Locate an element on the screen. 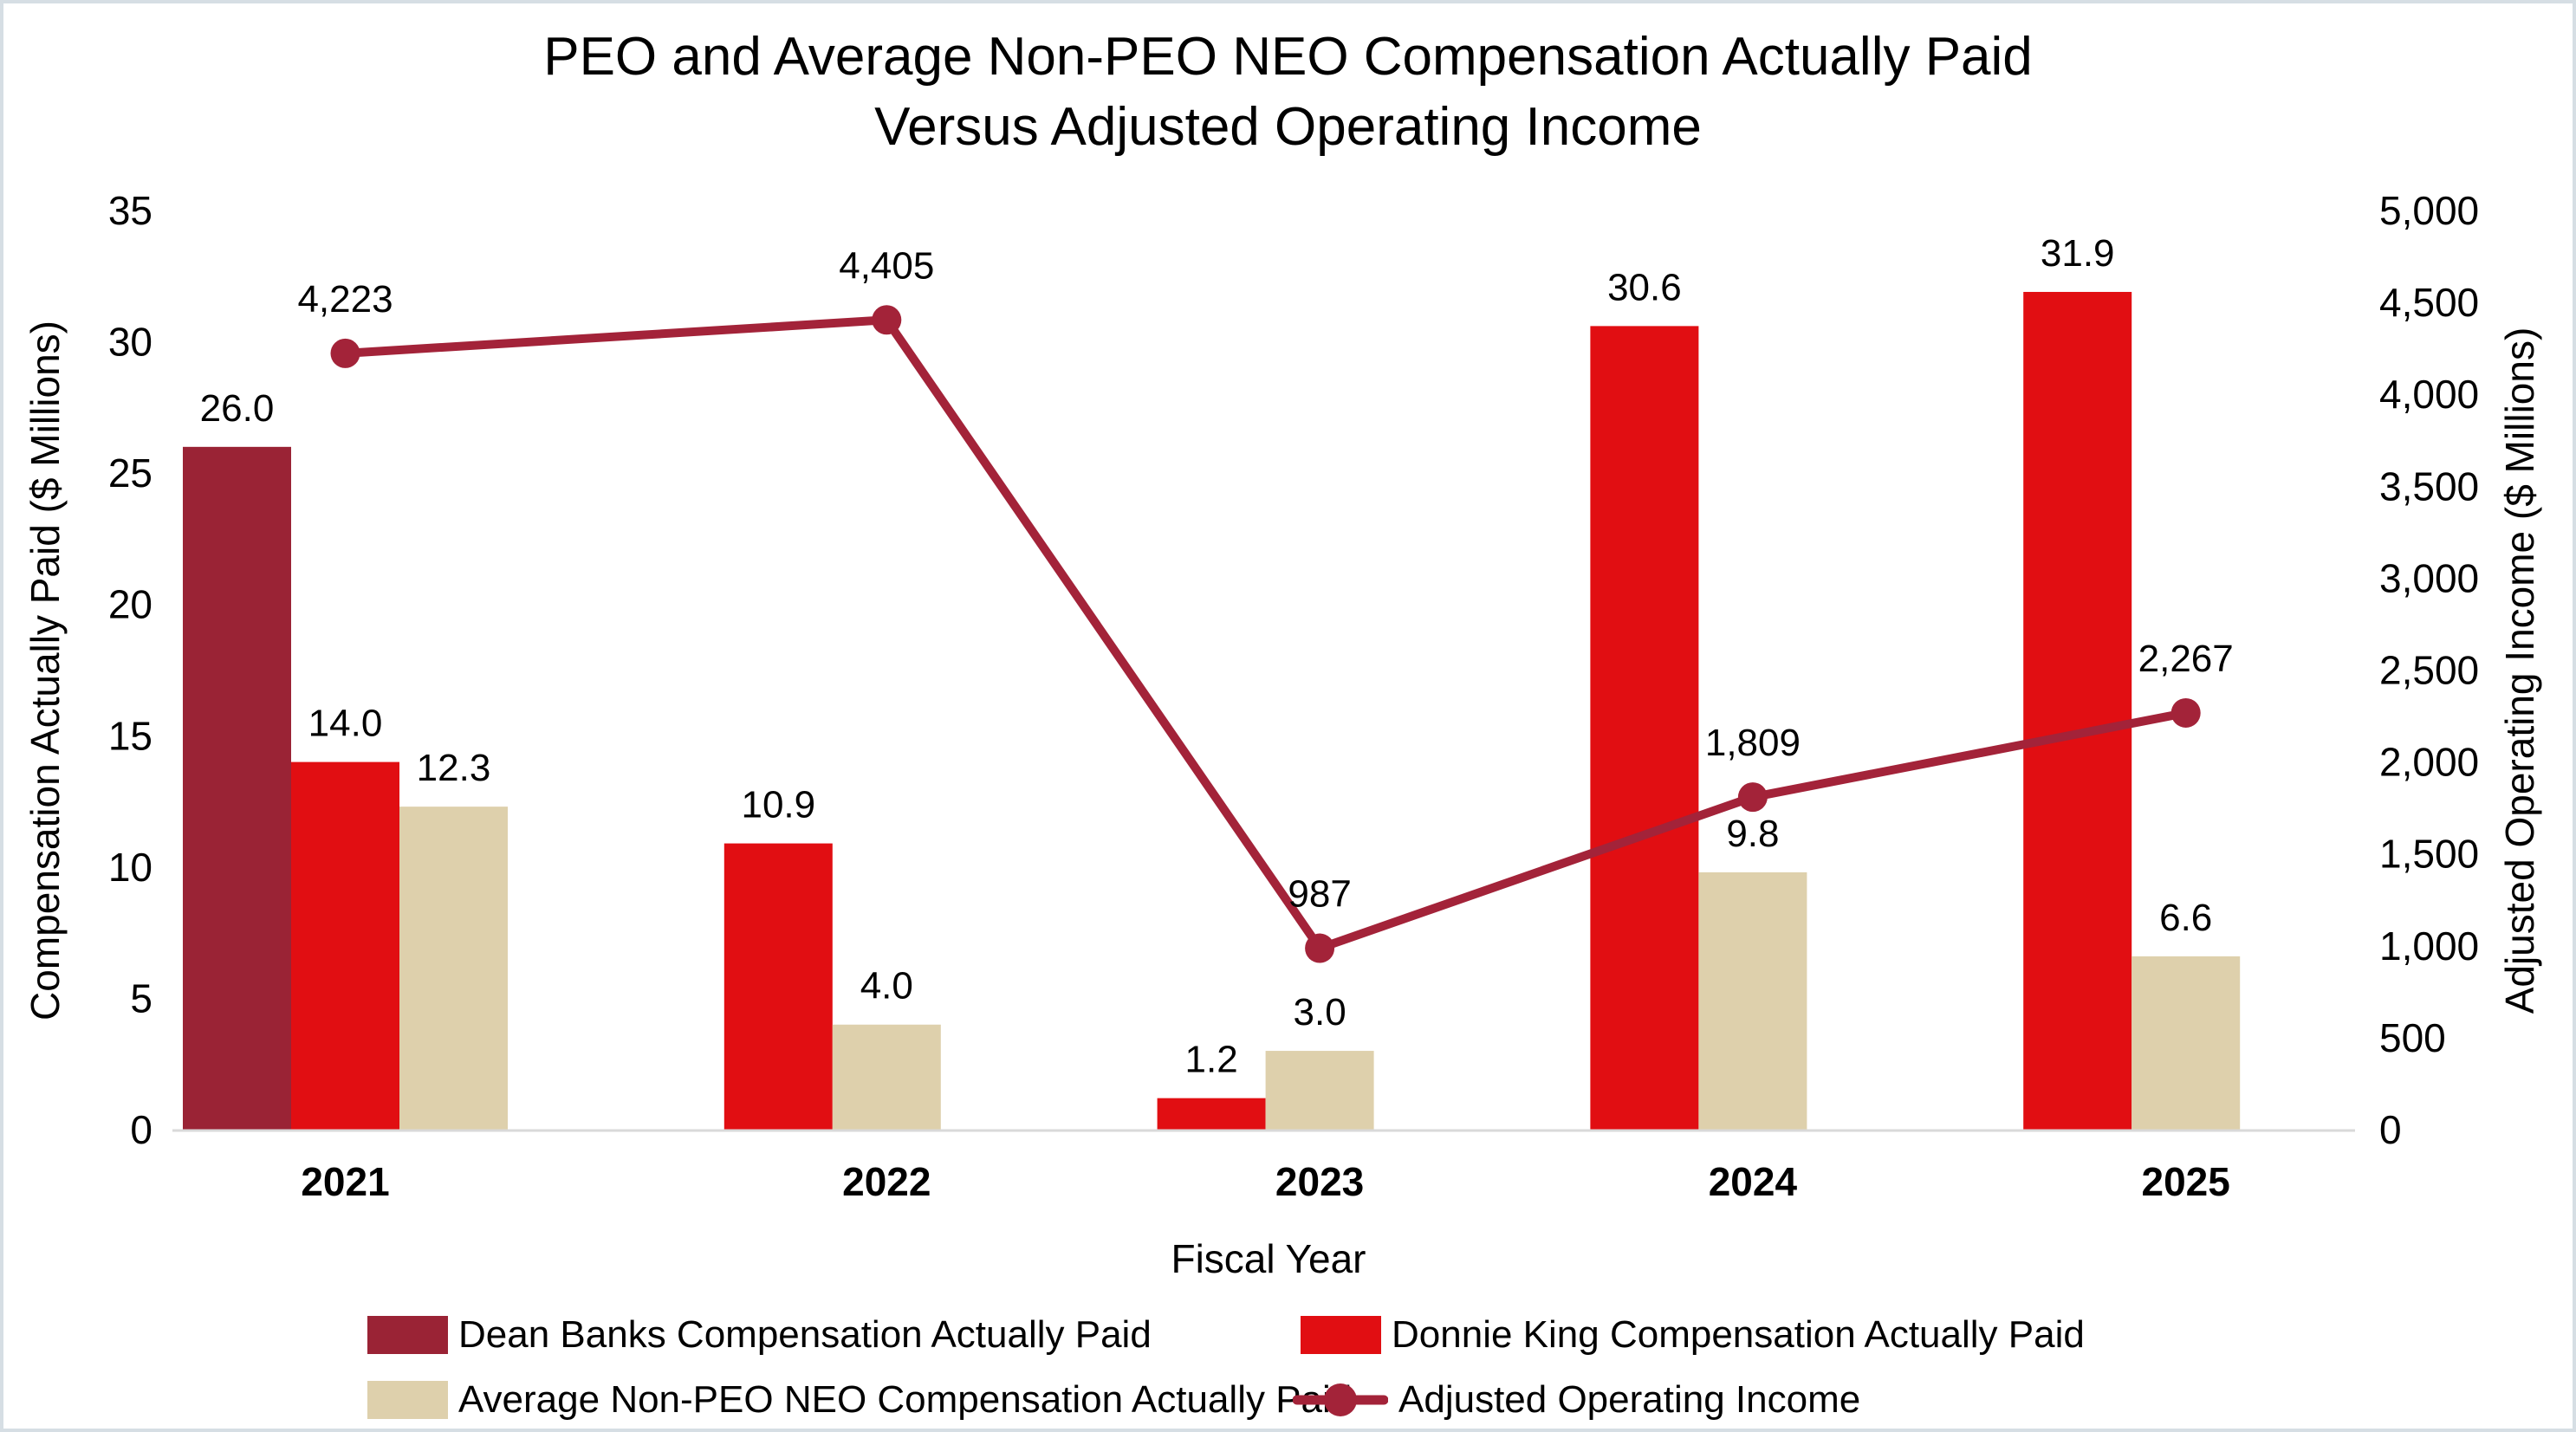 The image size is (2576, 1432). bar-donnie-king-2024 is located at coordinates (1645, 728).